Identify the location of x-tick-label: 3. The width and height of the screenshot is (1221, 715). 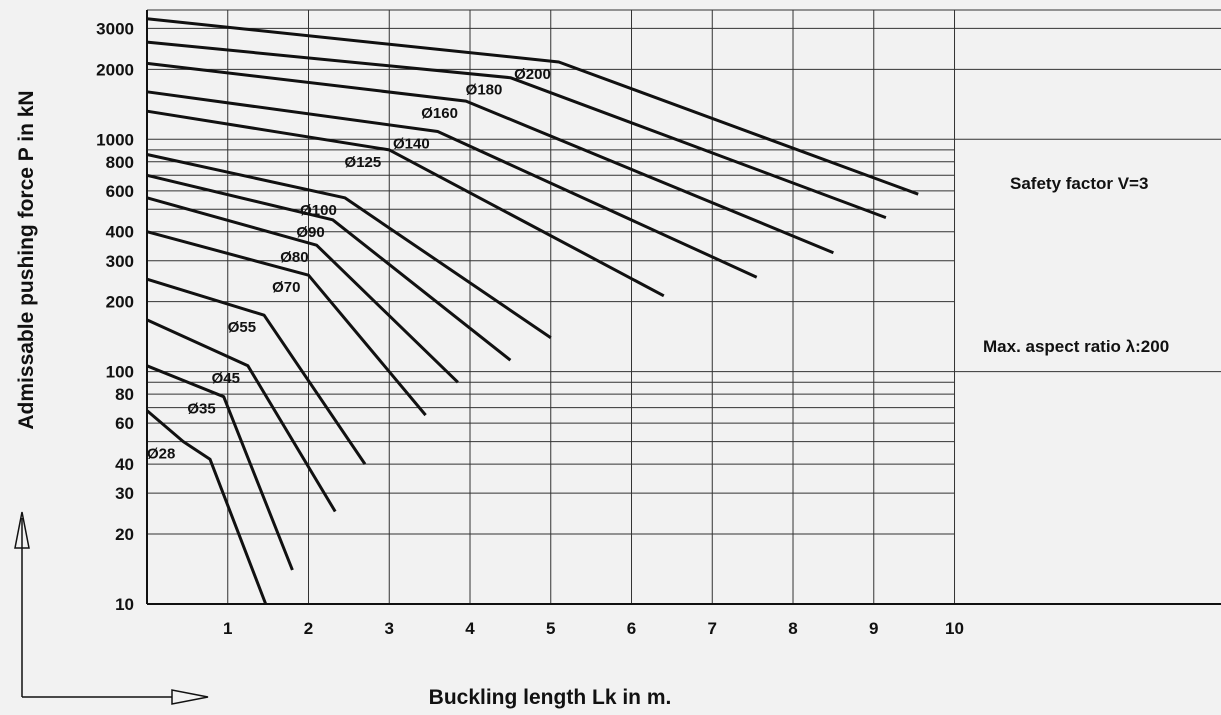
(389, 628).